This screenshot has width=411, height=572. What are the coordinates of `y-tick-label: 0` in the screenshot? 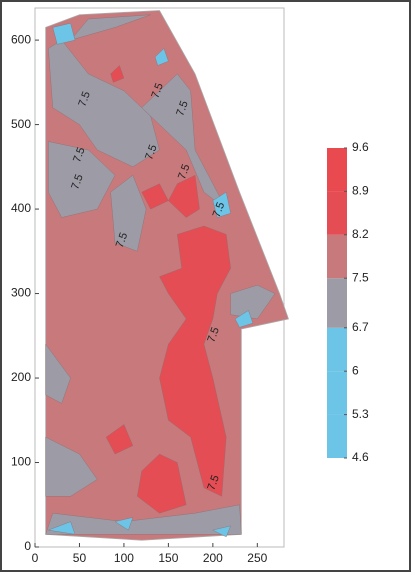 It's located at (27, 546).